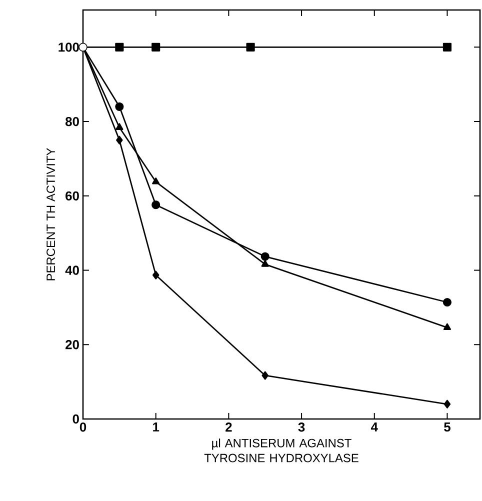 This screenshot has height=501, width=482. I want to click on y-tick-label: 20, so click(72, 345).